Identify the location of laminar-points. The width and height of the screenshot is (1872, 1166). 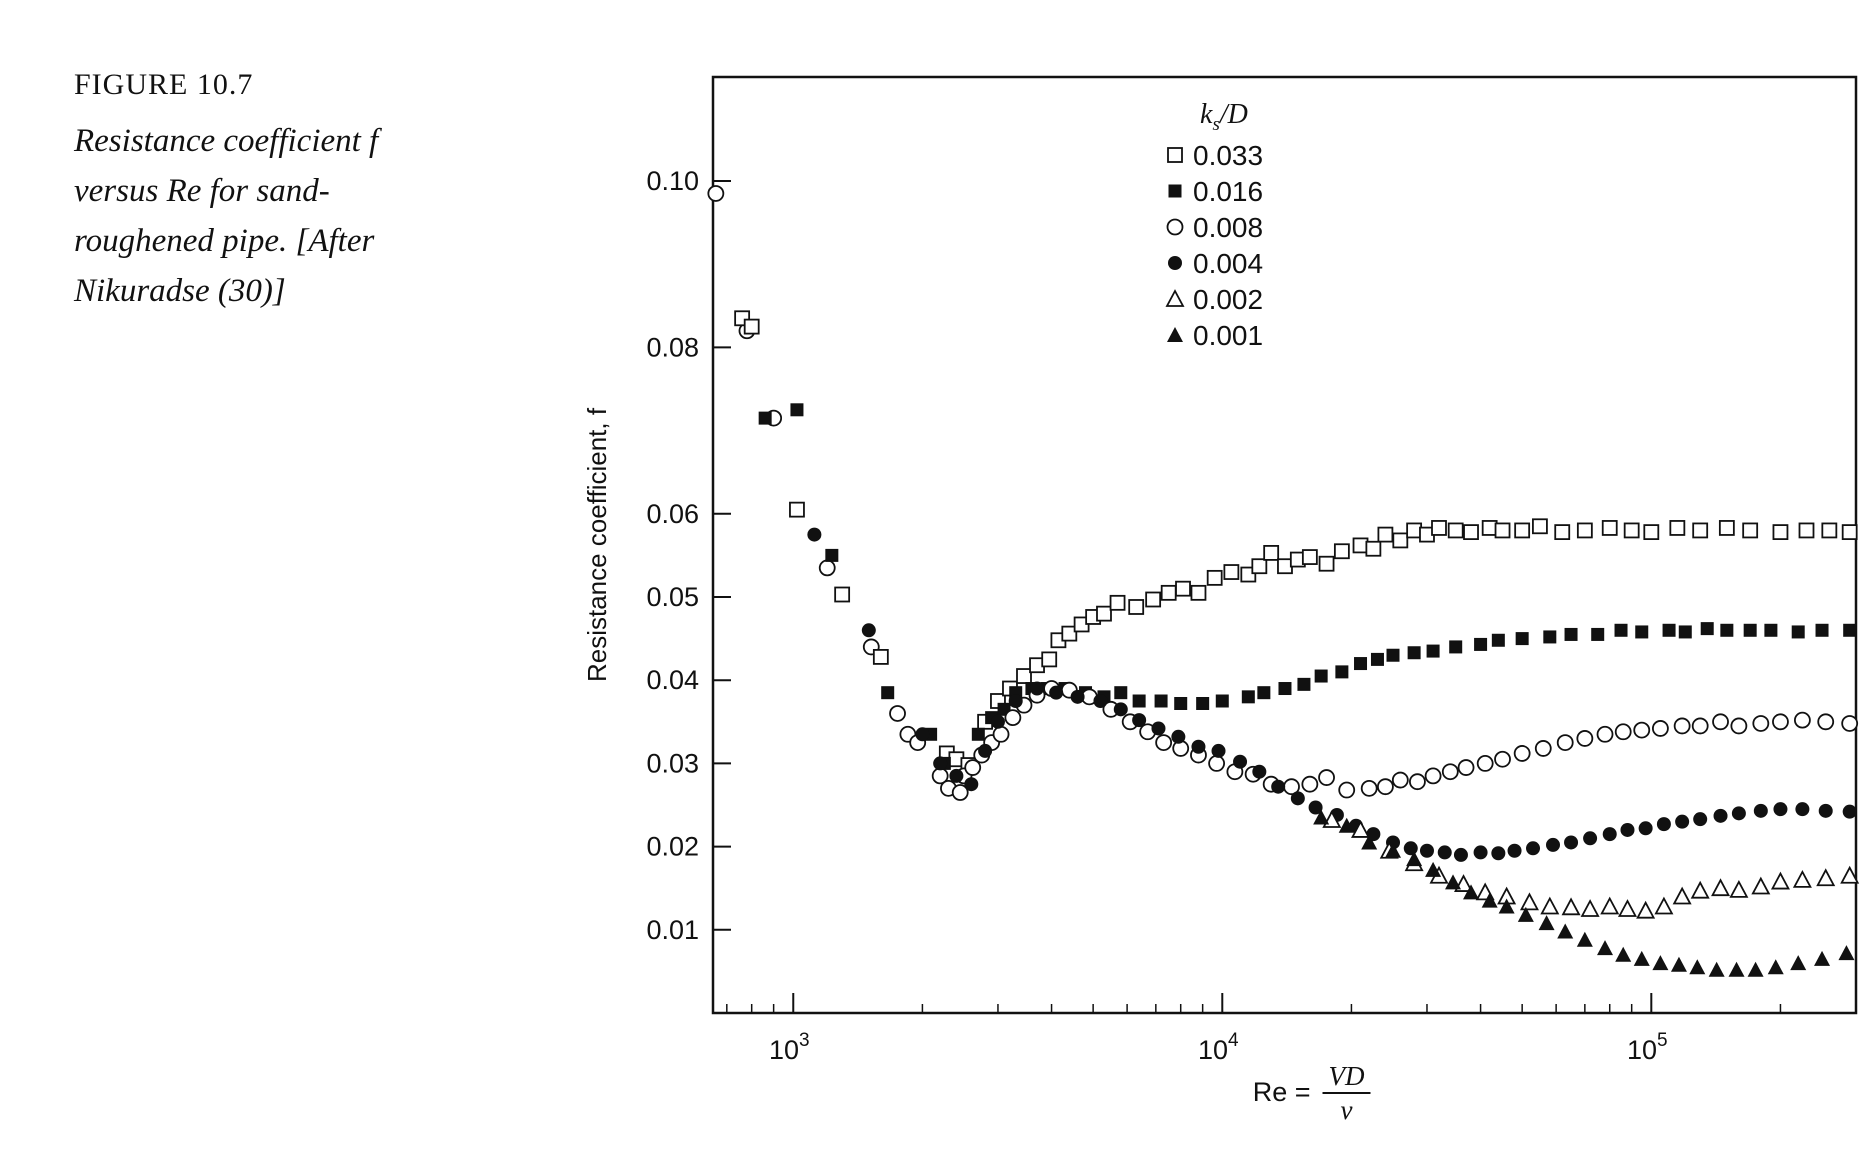
(838, 493).